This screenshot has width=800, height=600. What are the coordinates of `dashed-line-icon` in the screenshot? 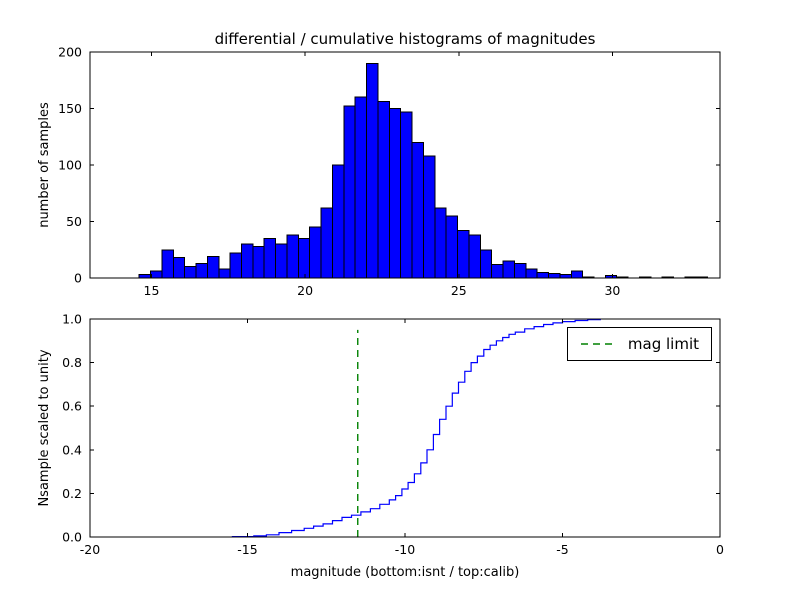 It's located at (598, 344).